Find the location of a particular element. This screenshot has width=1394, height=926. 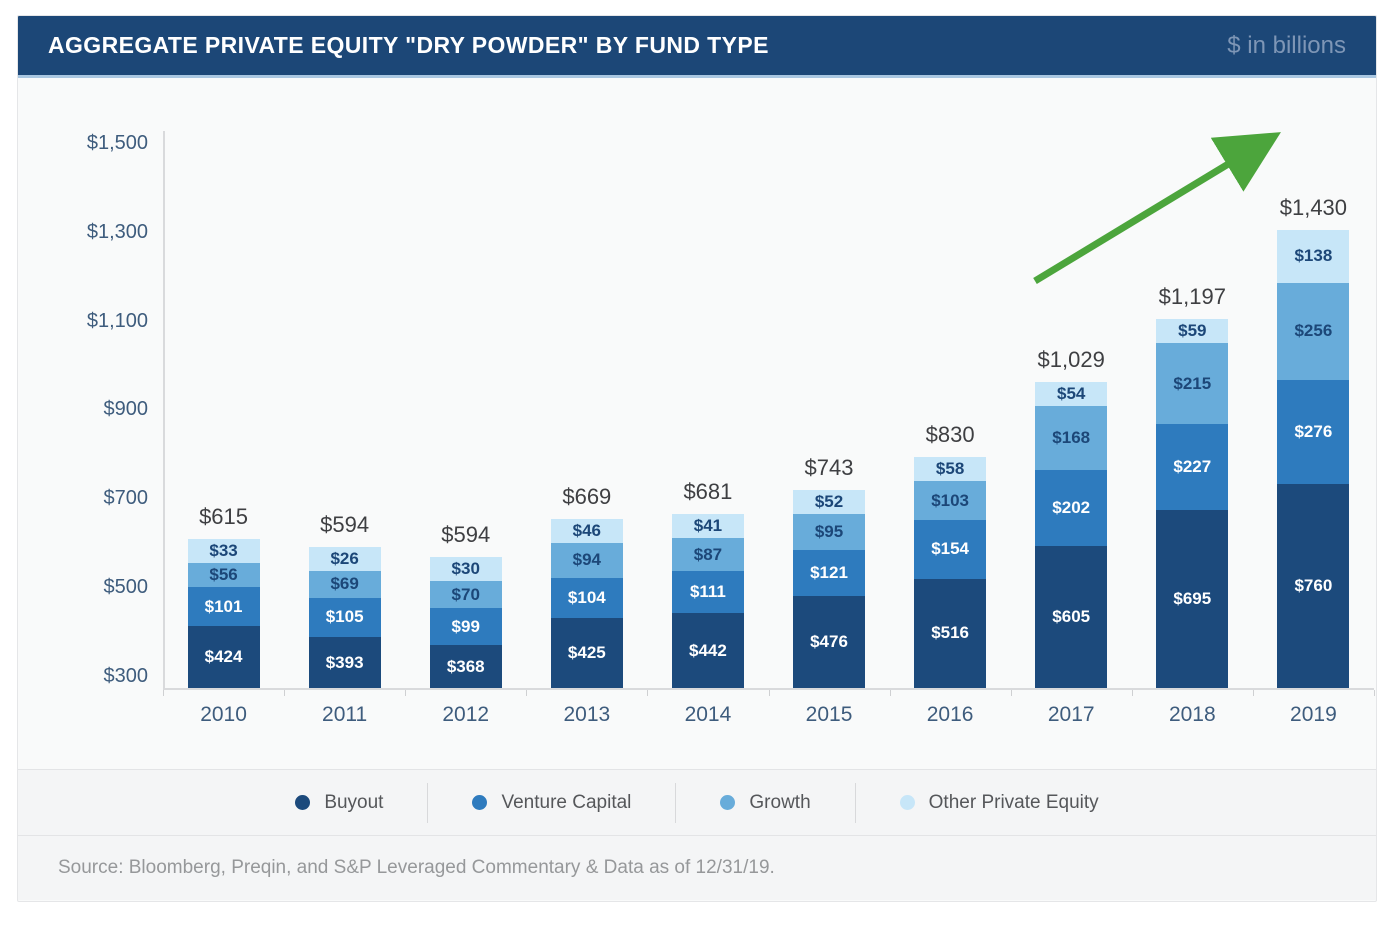

bar-segment-buyout: $516 is located at coordinates (950, 633).